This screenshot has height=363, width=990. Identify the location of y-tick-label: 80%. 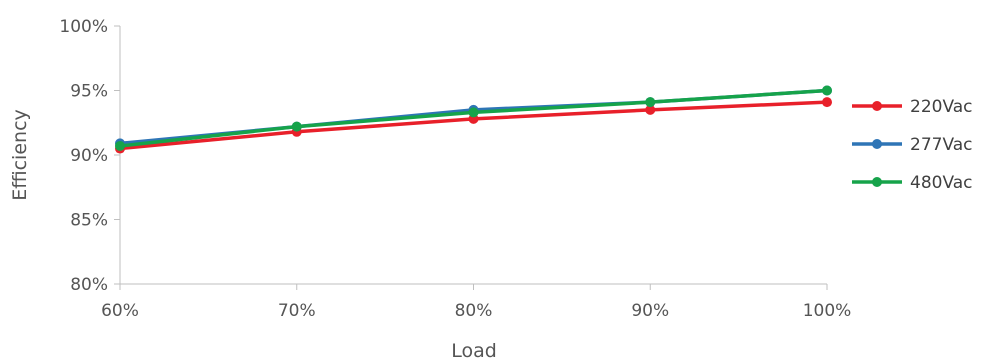
(89, 285).